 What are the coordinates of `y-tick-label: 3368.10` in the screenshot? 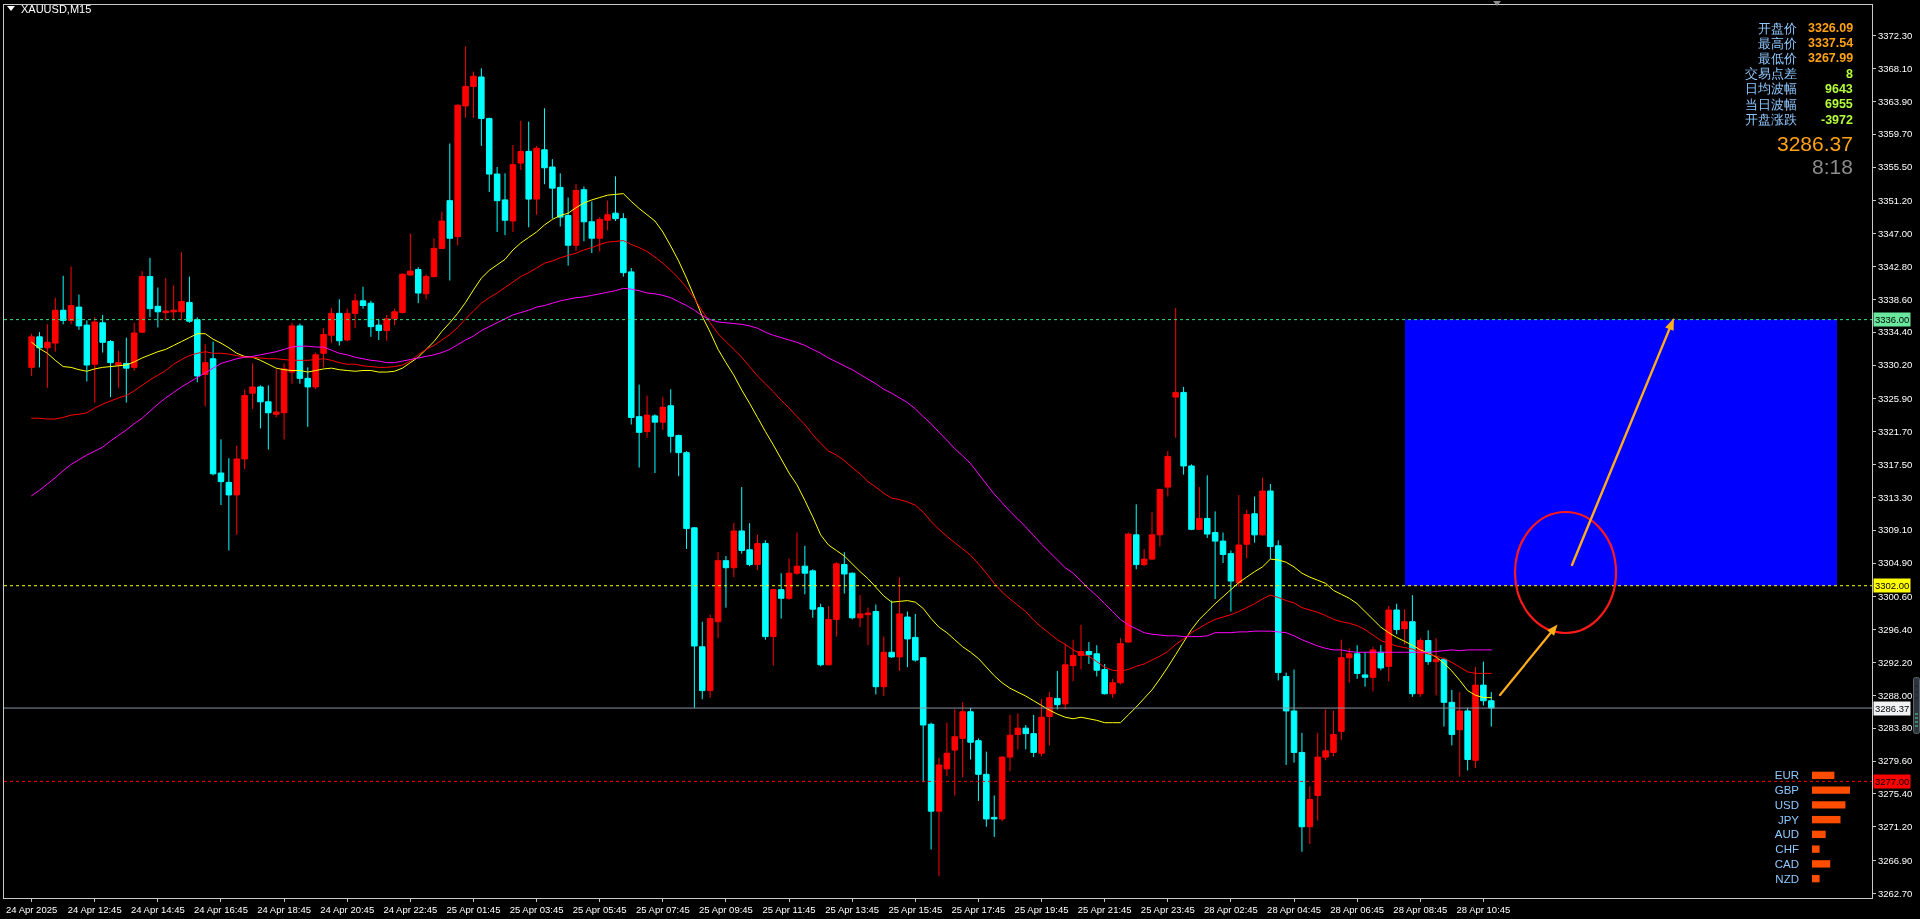 It's located at (1895, 68).